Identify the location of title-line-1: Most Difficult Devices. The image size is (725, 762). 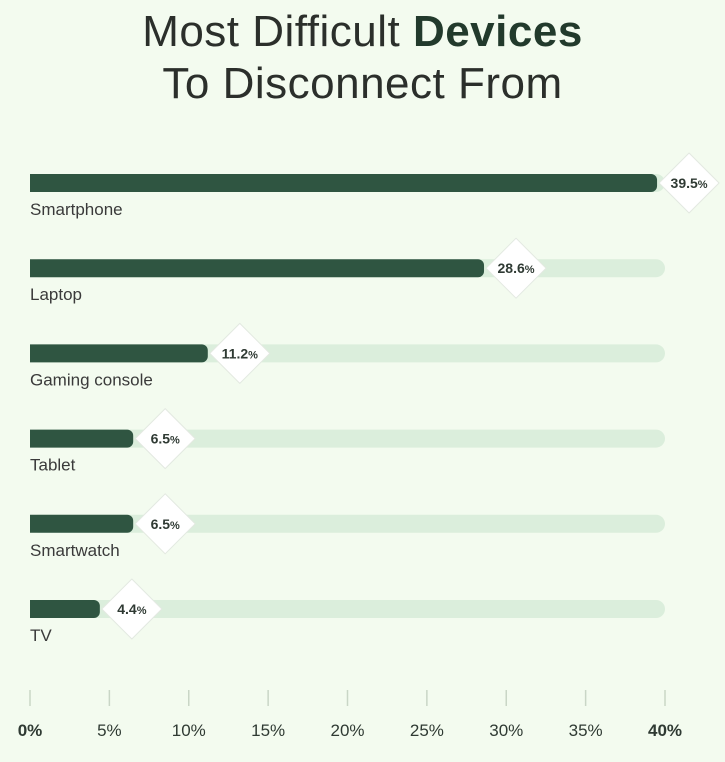
(362, 32).